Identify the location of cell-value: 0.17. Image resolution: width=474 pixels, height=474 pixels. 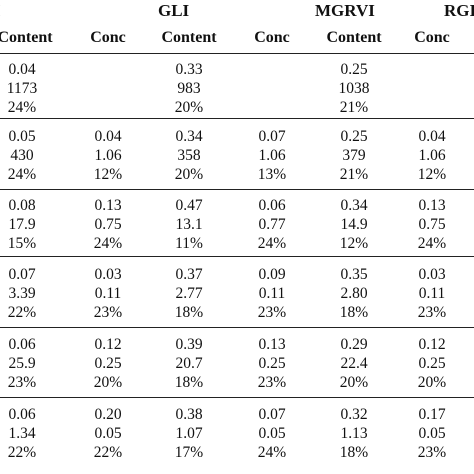
(432, 414).